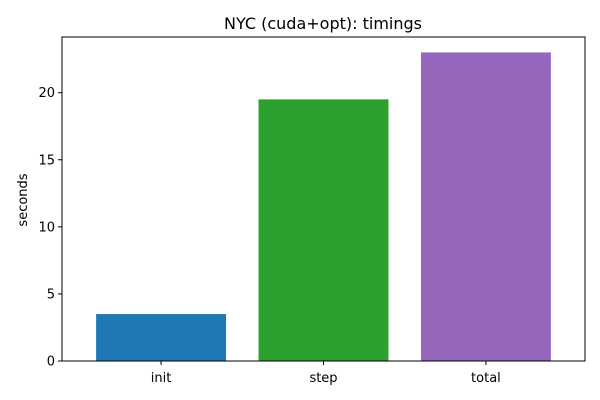 This screenshot has width=600, height=400. What do you see at coordinates (51, 294) in the screenshot?
I see `y-tick-label: 5` at bounding box center [51, 294].